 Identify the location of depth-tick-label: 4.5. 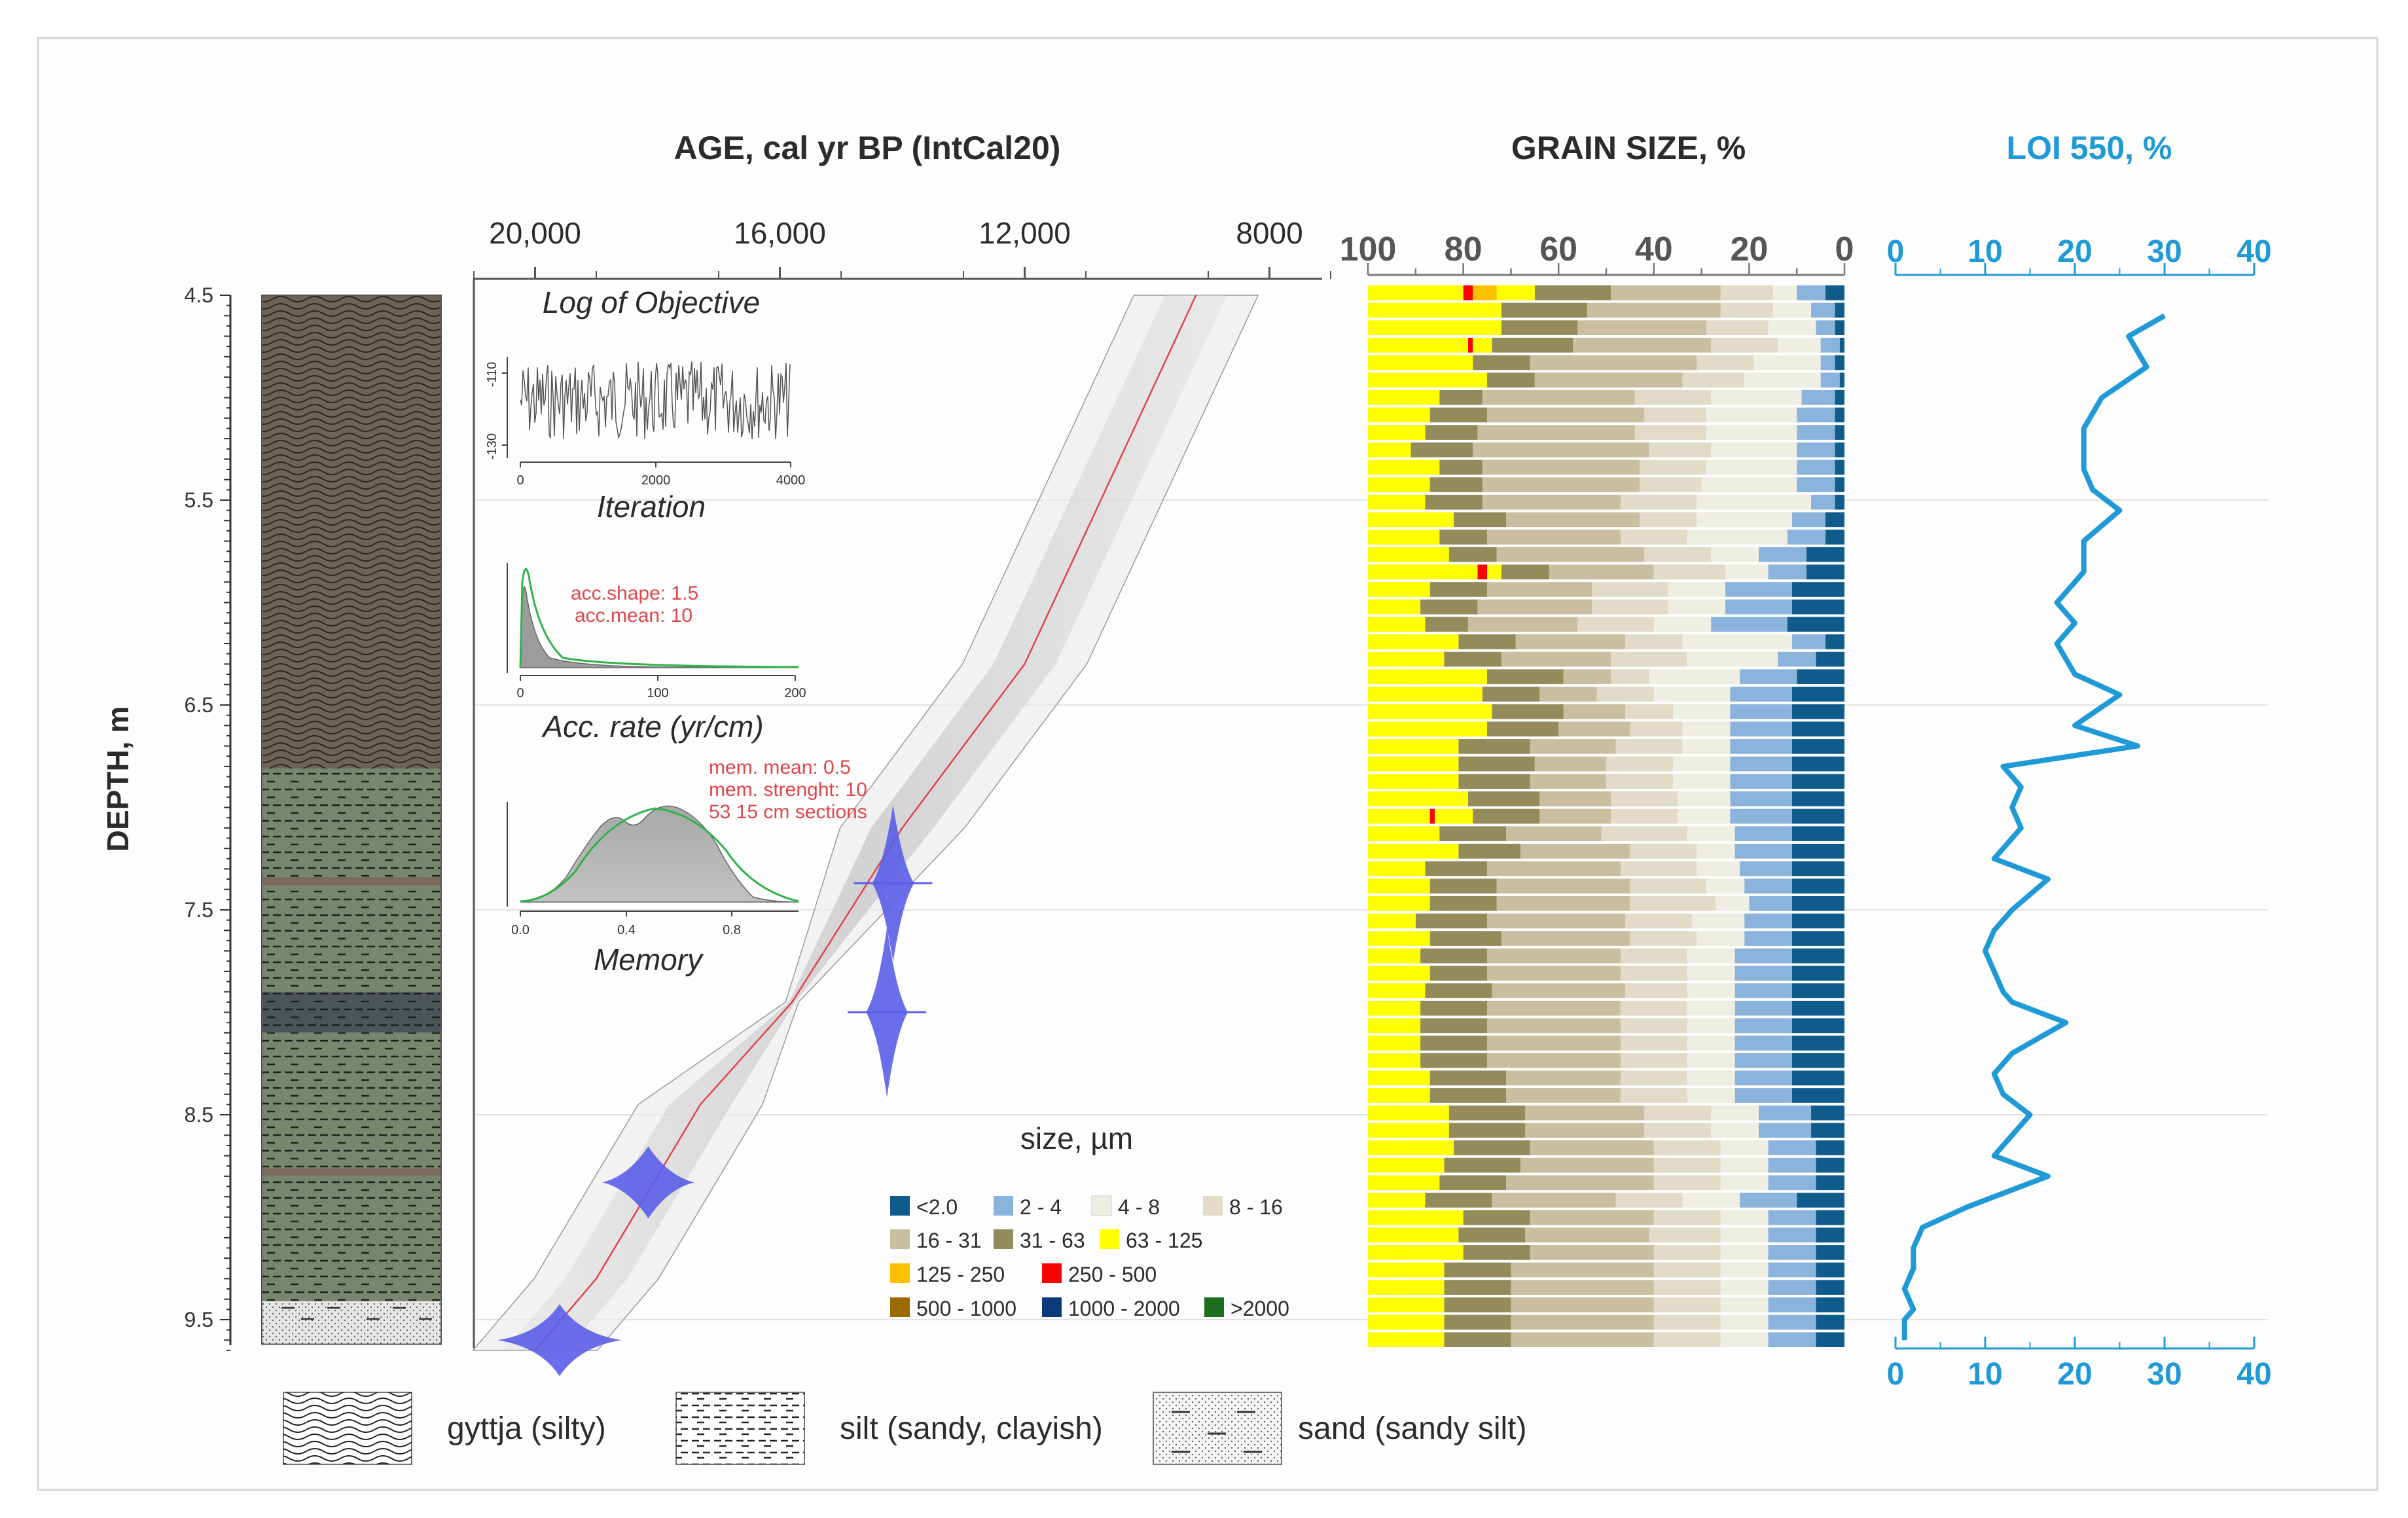
(199, 295).